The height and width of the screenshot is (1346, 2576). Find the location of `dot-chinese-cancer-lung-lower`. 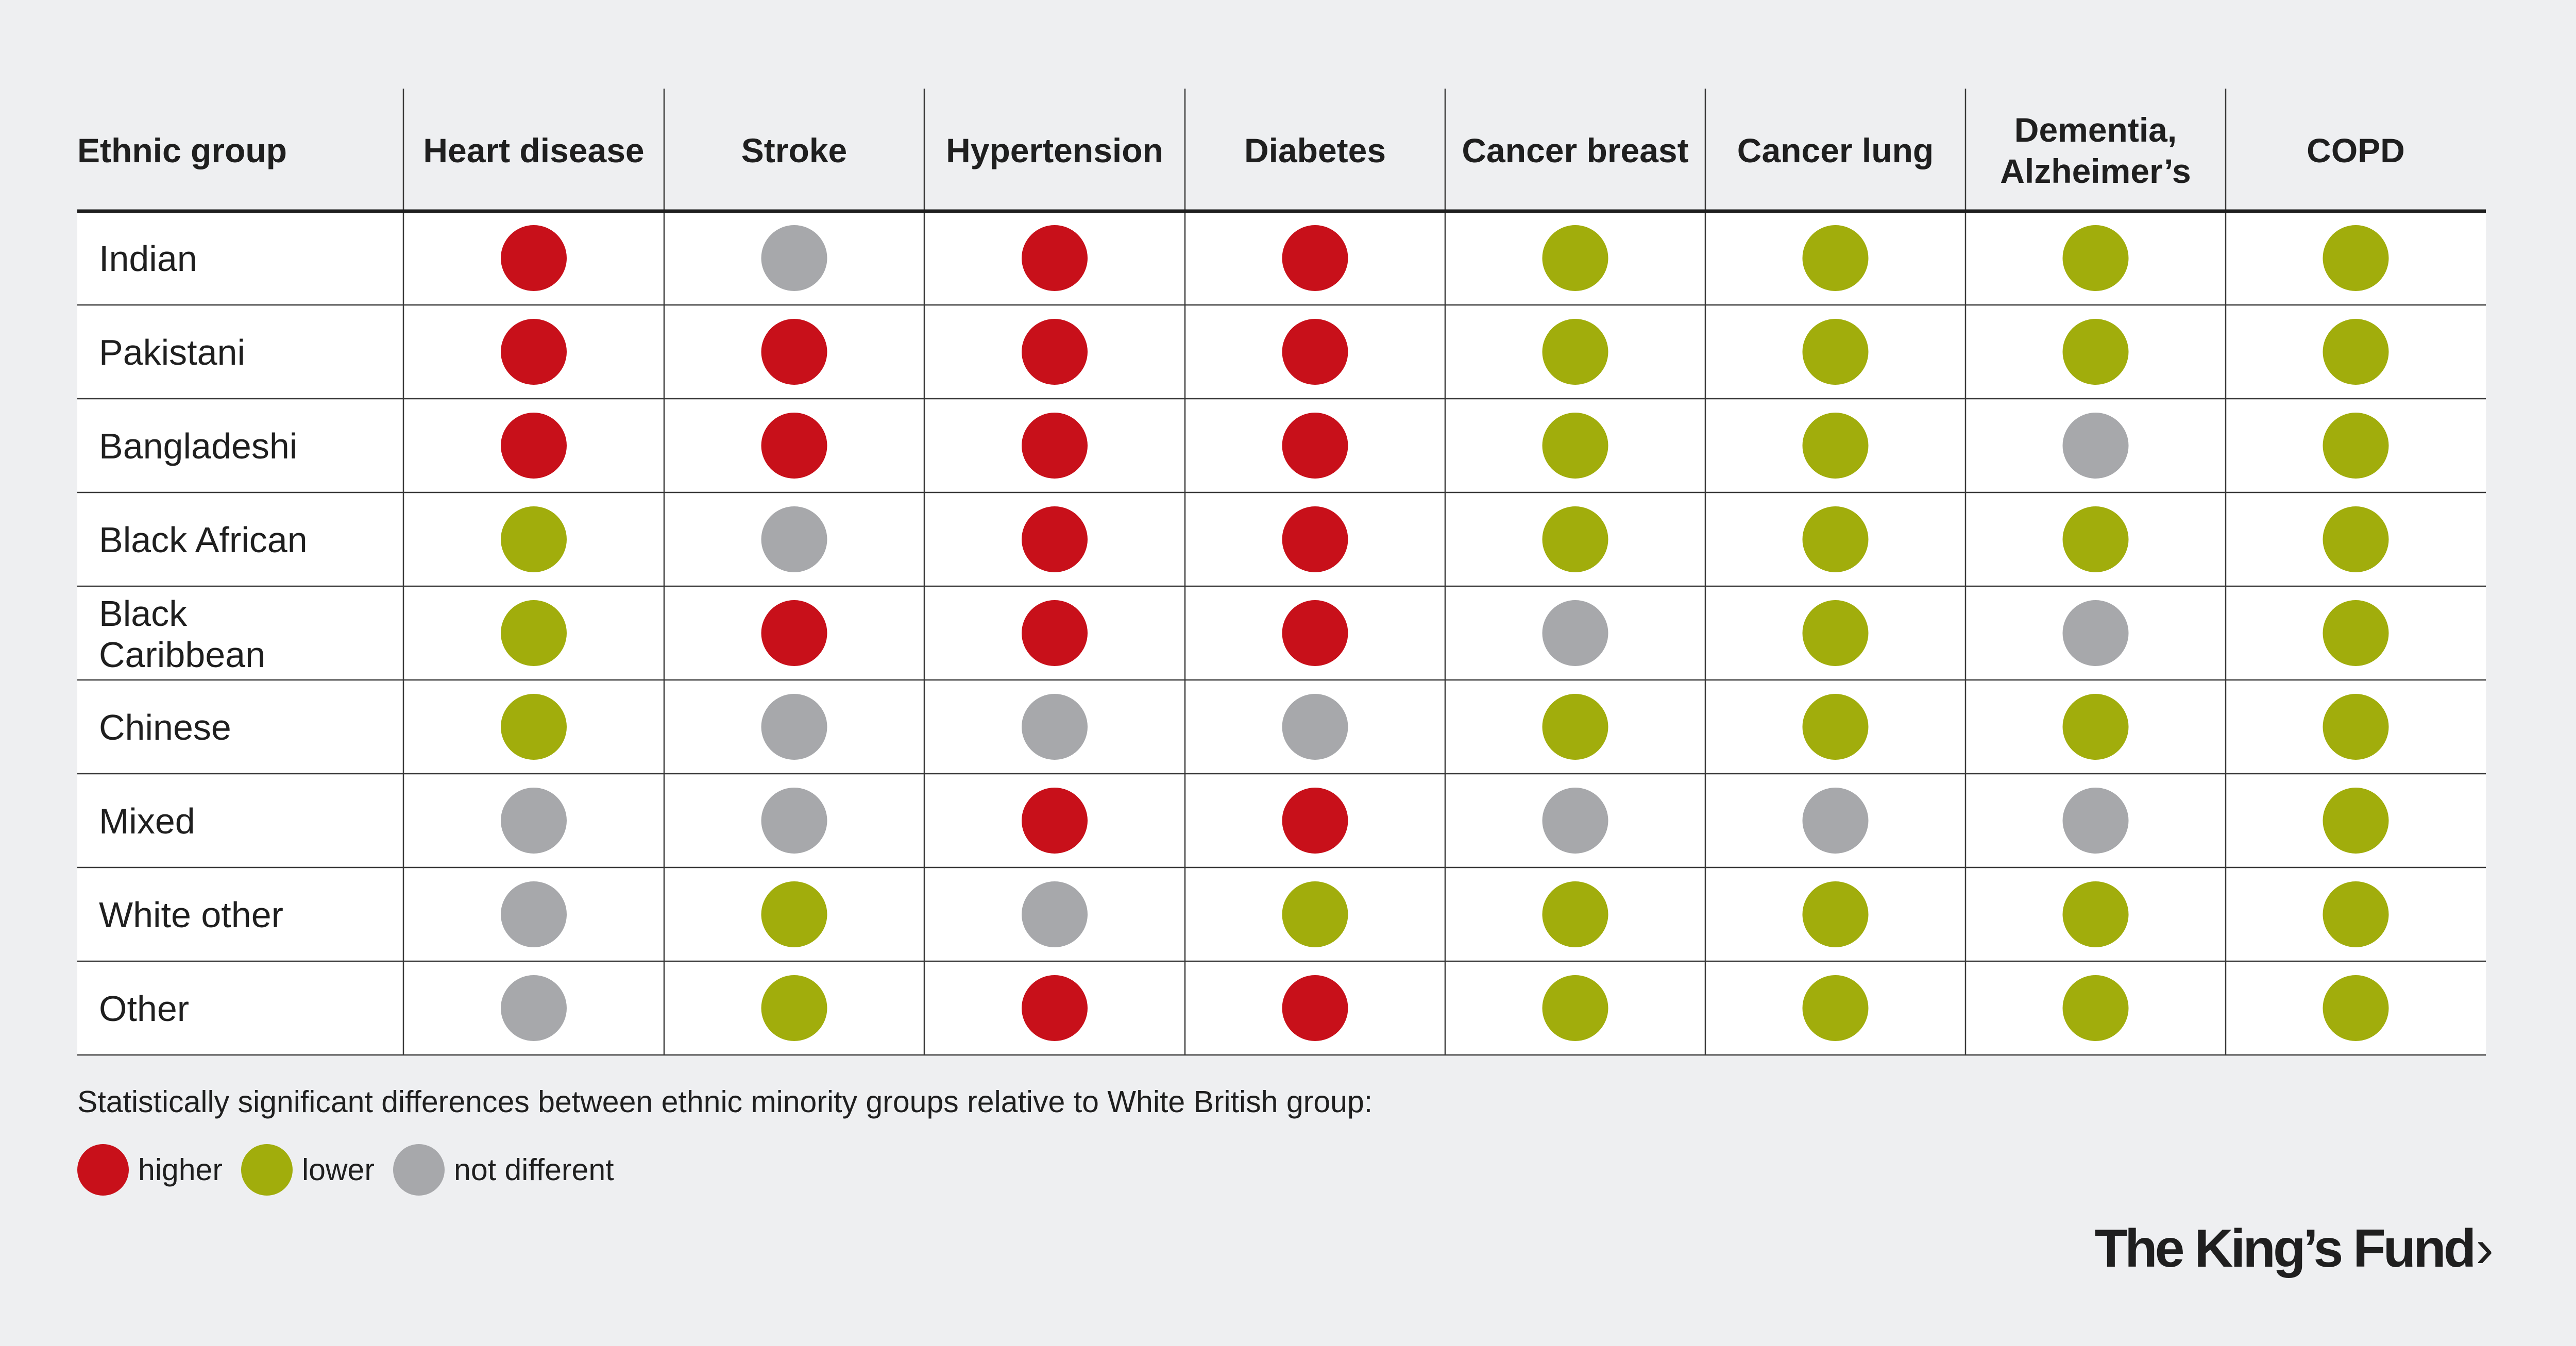

dot-chinese-cancer-lung-lower is located at coordinates (1835, 727).